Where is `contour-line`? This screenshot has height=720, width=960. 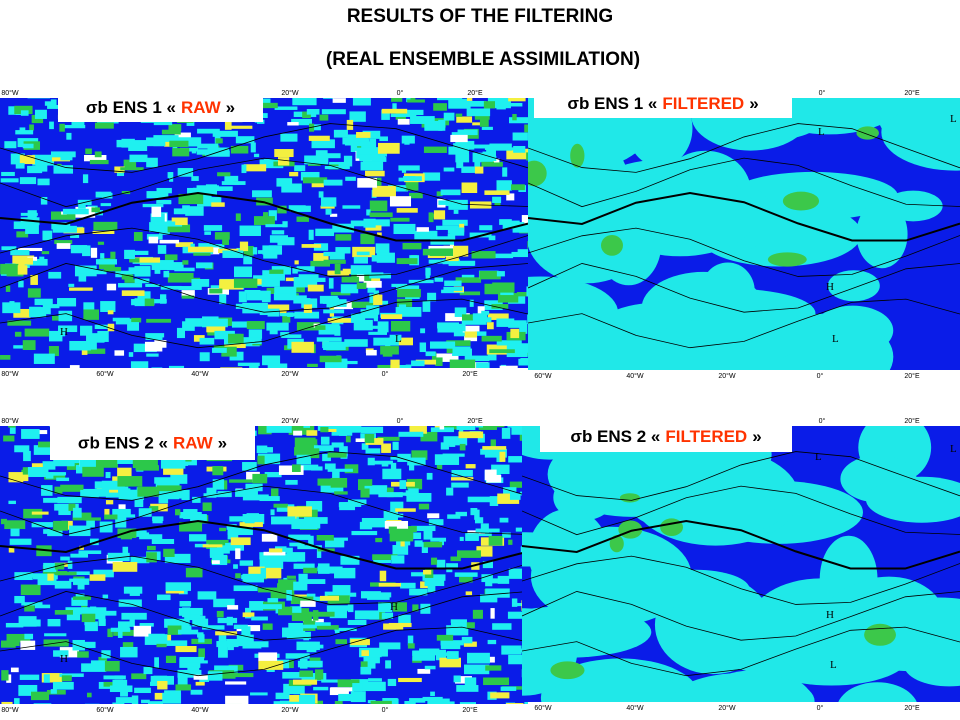 contour-line is located at coordinates (264, 323).